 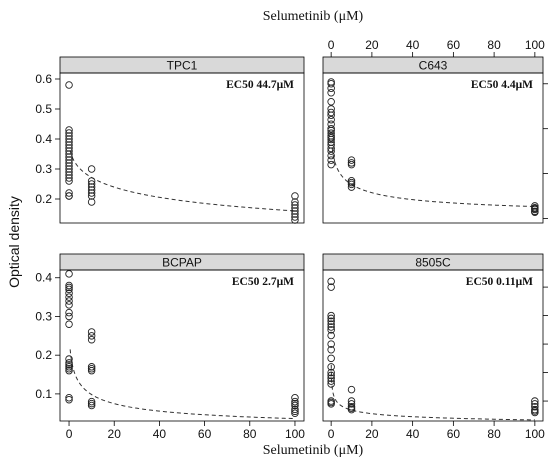 What do you see at coordinates (182, 263) in the screenshot?
I see `panel-title: BCPAP` at bounding box center [182, 263].